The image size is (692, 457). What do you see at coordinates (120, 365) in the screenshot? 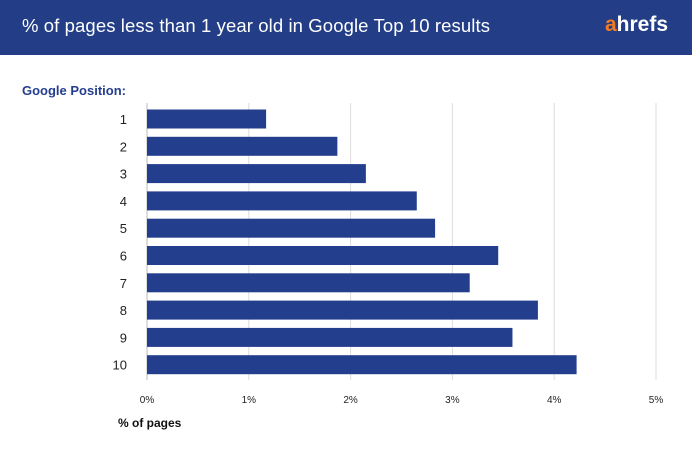
I see `y-tick-label: 10` at bounding box center [120, 365].